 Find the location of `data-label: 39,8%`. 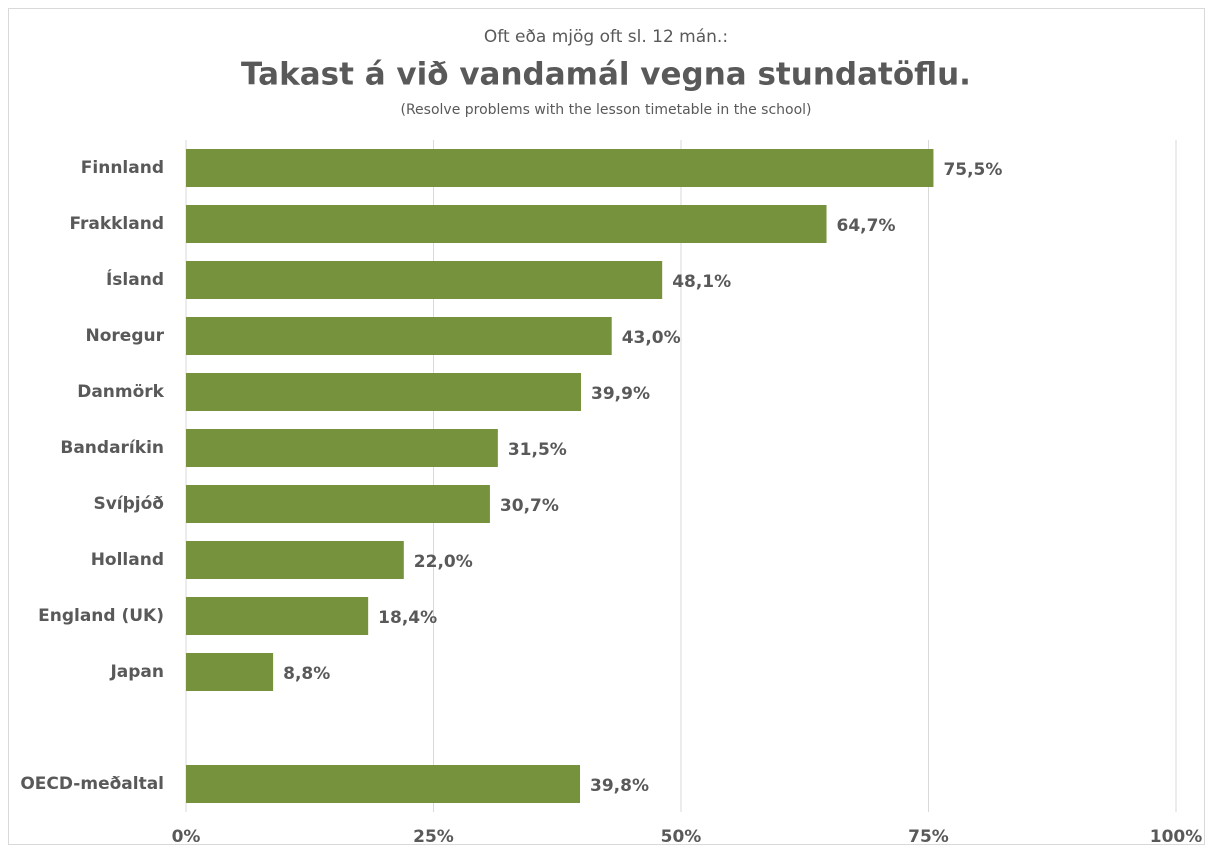

data-label: 39,8% is located at coordinates (619, 786).